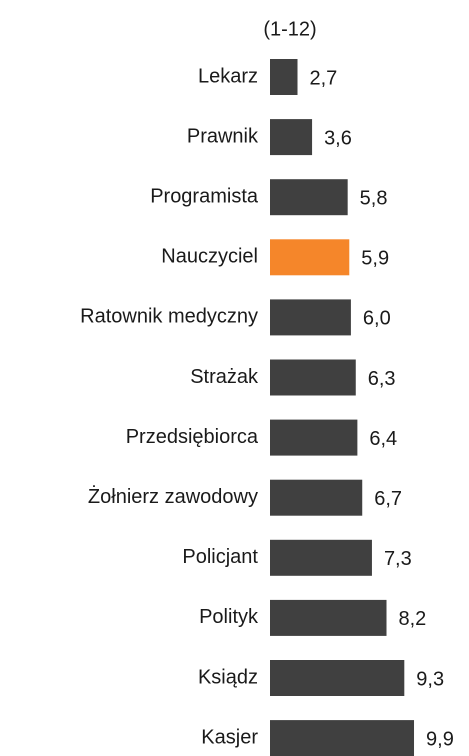 The width and height of the screenshot is (469, 756). Describe the element at coordinates (173, 496) in the screenshot. I see `category-label: Żołnierz zawodowy` at that location.